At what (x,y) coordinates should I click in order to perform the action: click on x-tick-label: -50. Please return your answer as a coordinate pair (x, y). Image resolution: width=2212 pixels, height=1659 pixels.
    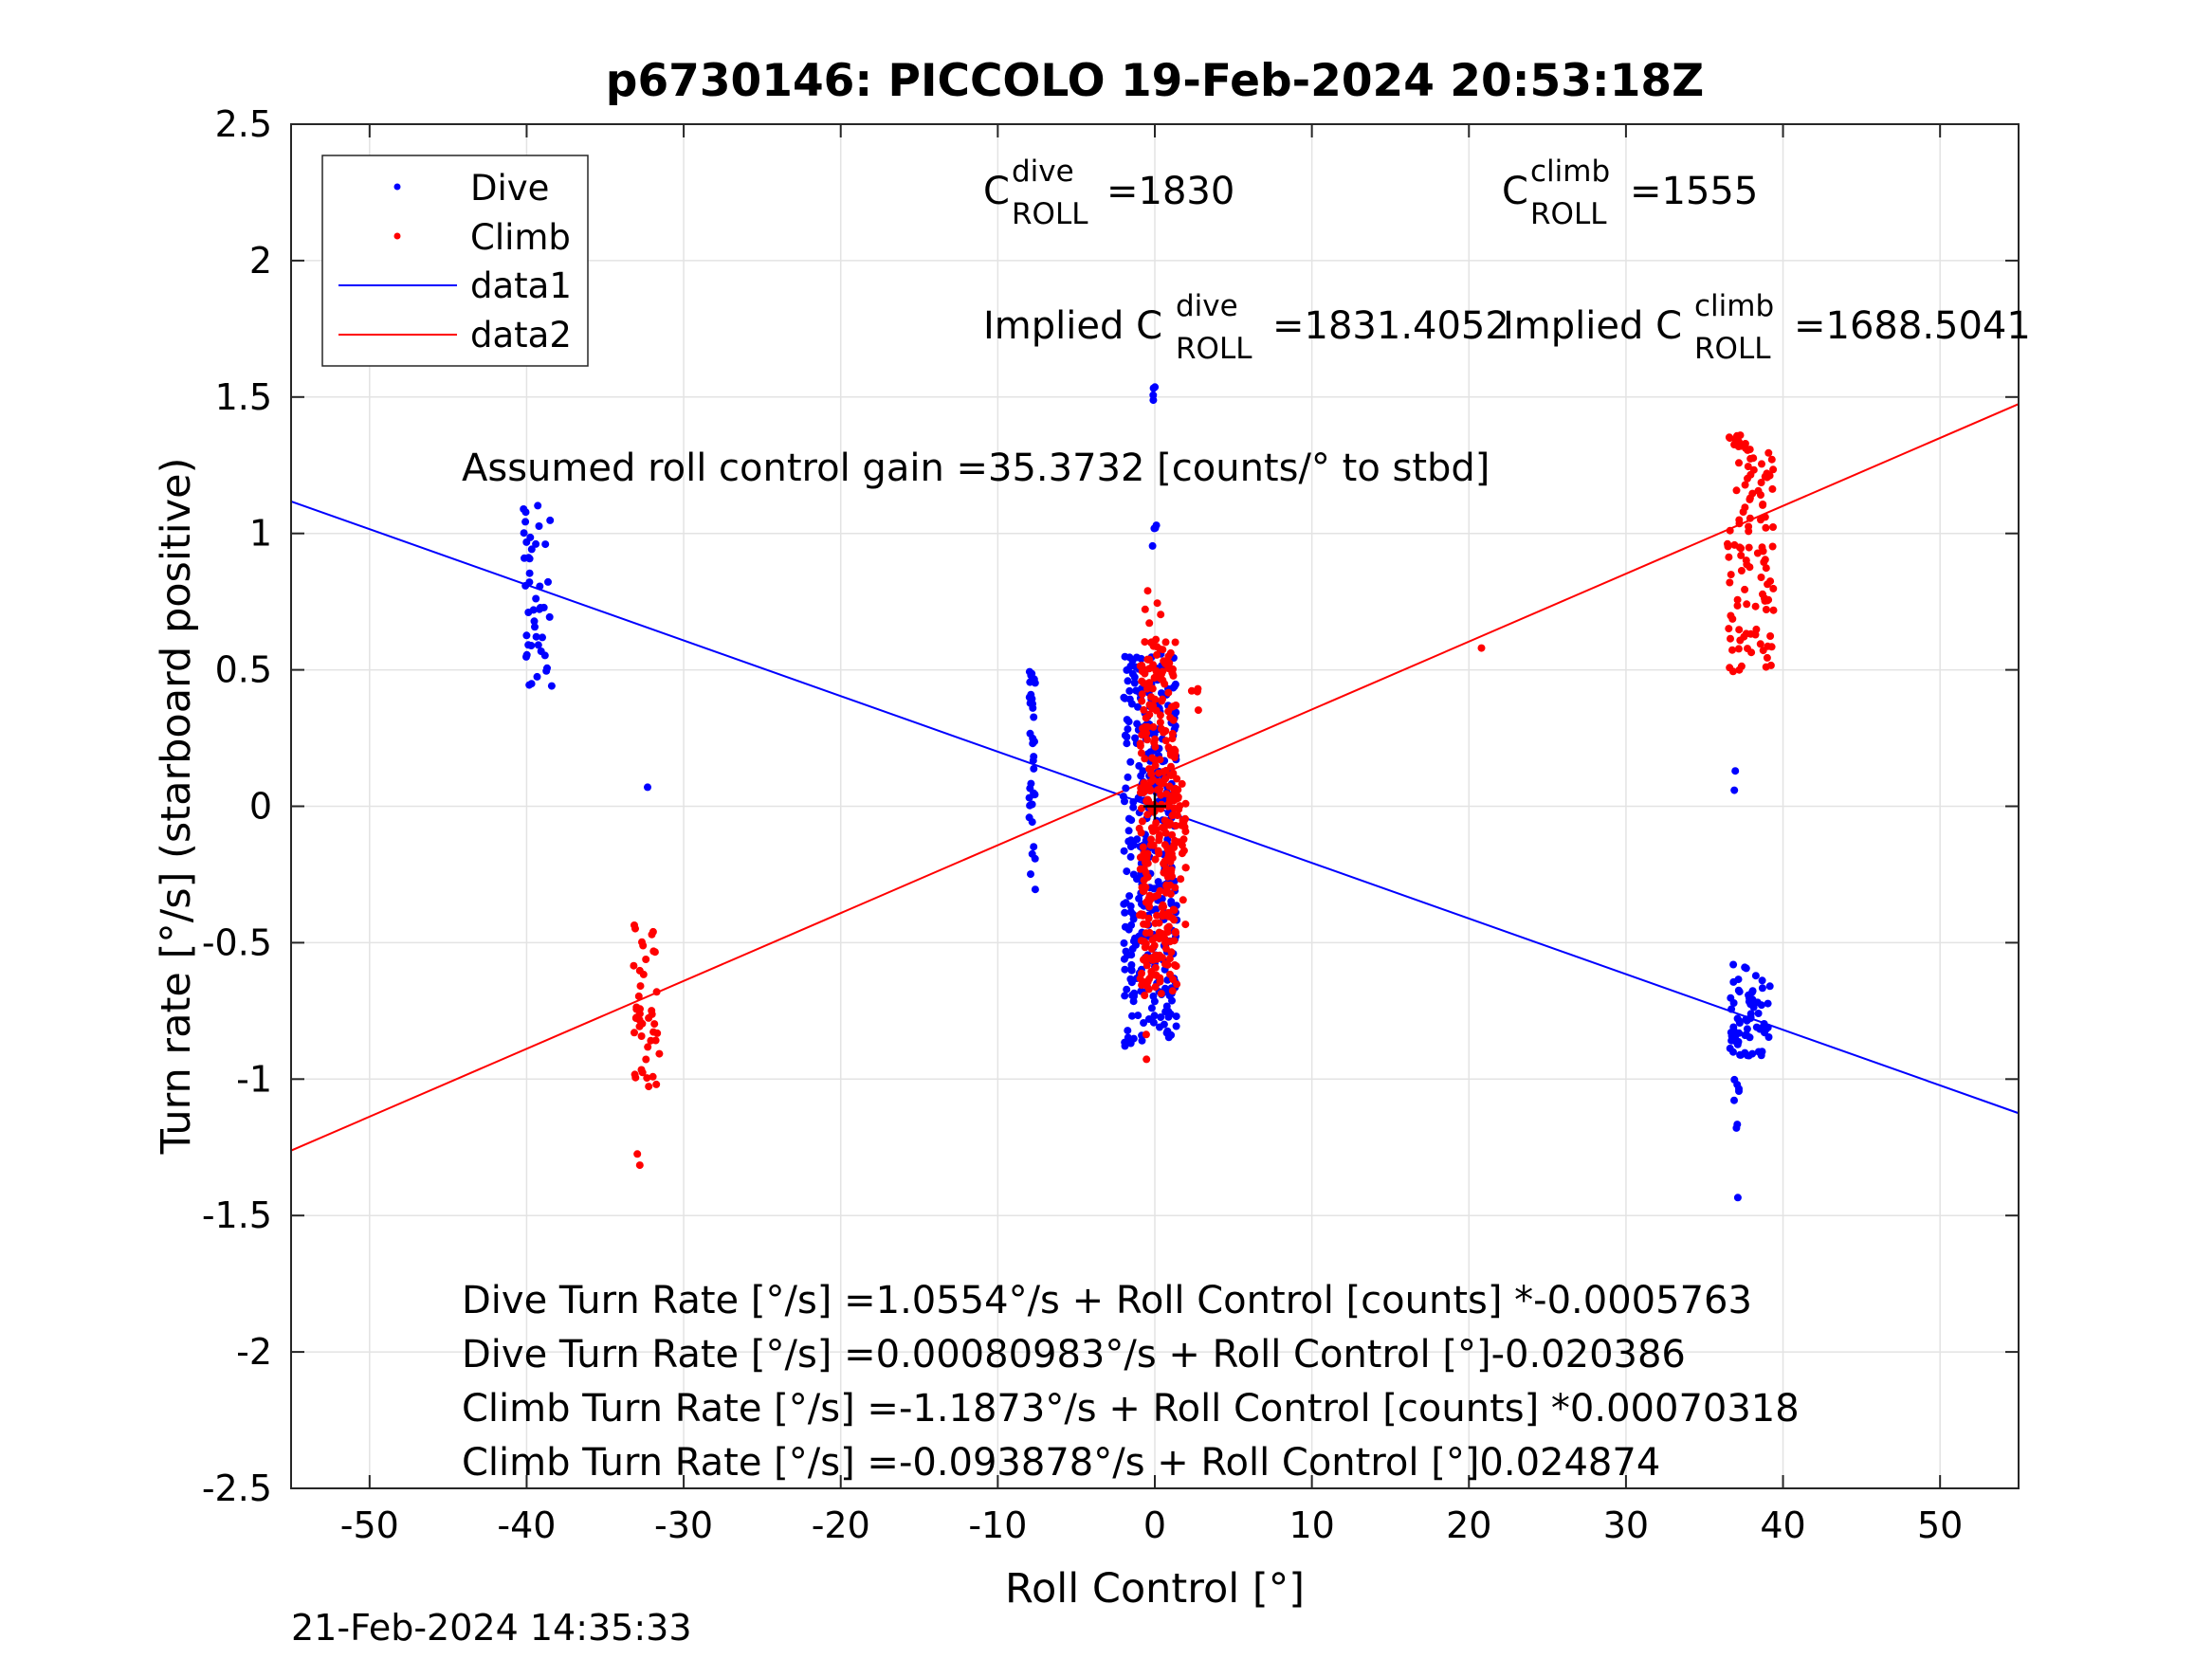
    Looking at the image, I should click on (369, 1525).